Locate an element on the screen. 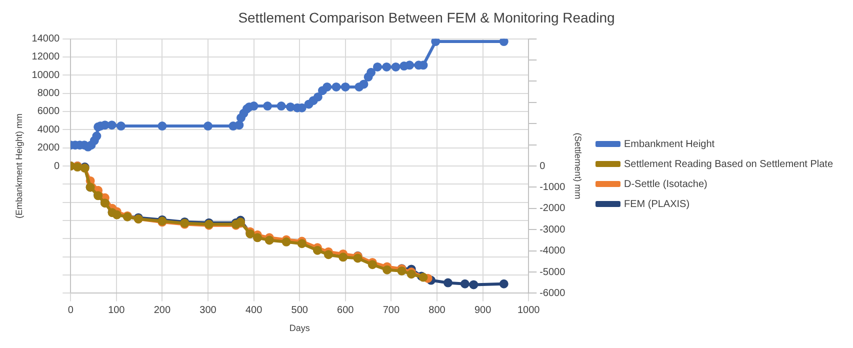  y-axis-title: (Embankment Height) mm is located at coordinates (19, 166).